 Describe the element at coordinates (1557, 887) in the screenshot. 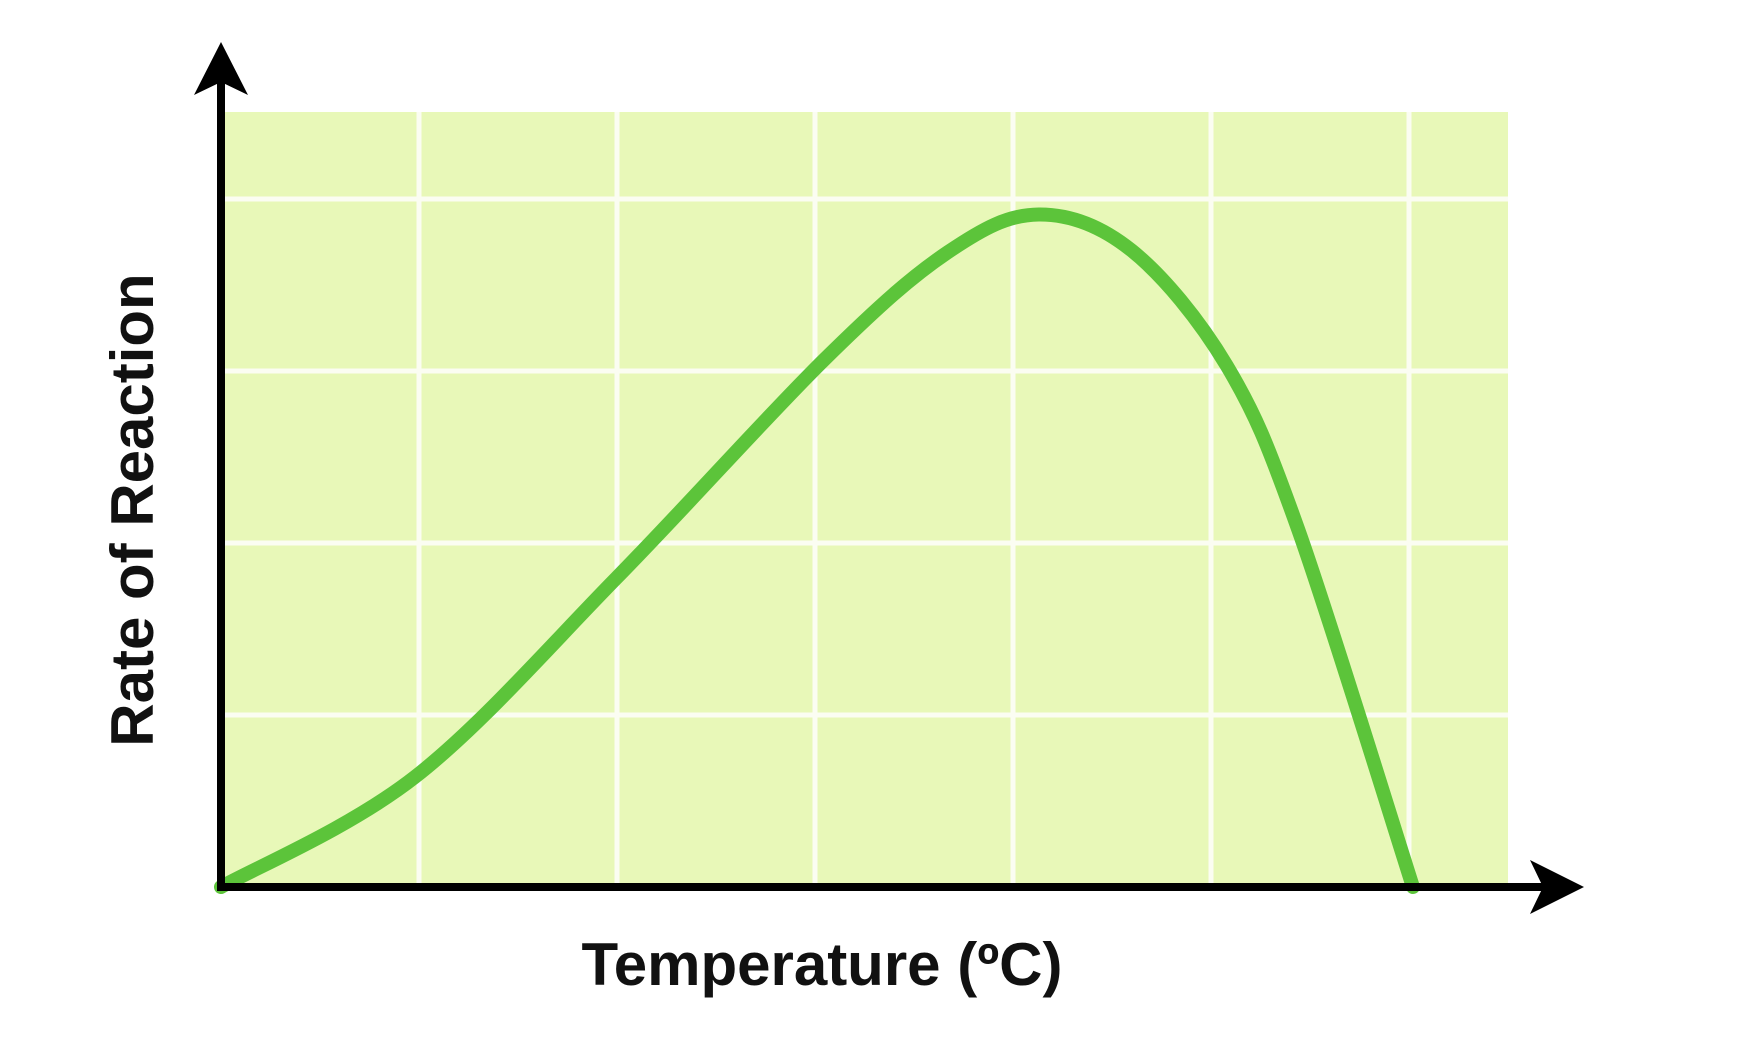

I see `x-axis-arrow-icon` at that location.